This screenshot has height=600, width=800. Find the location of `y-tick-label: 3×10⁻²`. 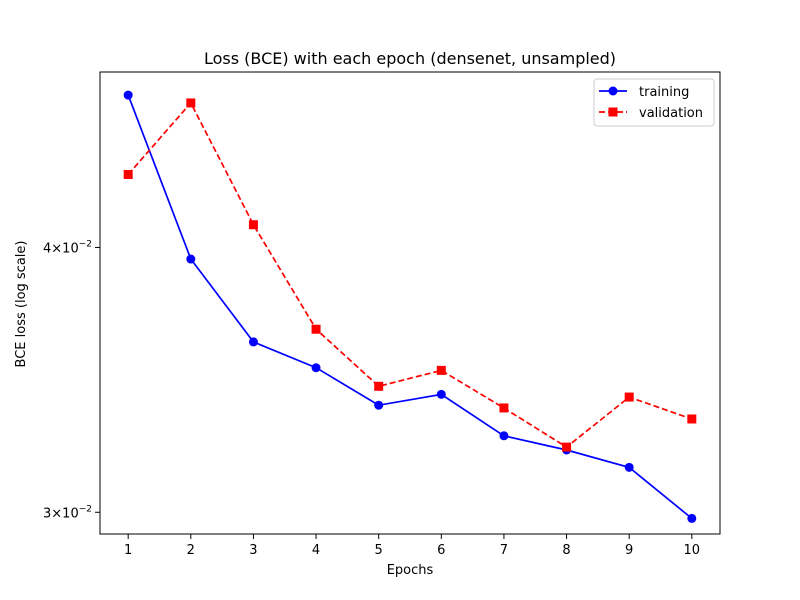

y-tick-label: 3×10⁻² is located at coordinates (67, 512).